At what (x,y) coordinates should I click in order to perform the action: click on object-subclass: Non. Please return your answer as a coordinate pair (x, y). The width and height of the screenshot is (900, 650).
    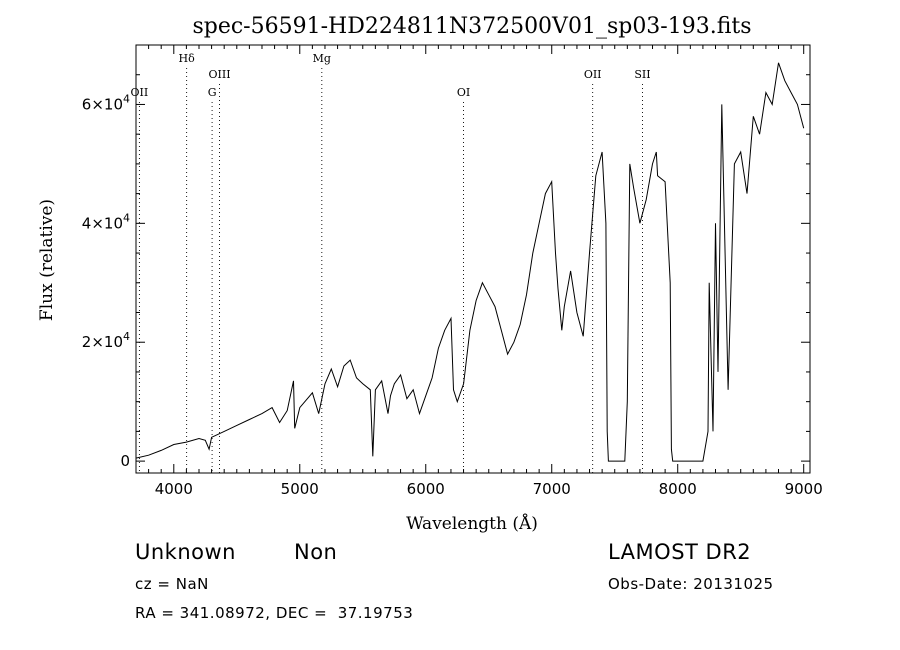
    Looking at the image, I should click on (316, 552).